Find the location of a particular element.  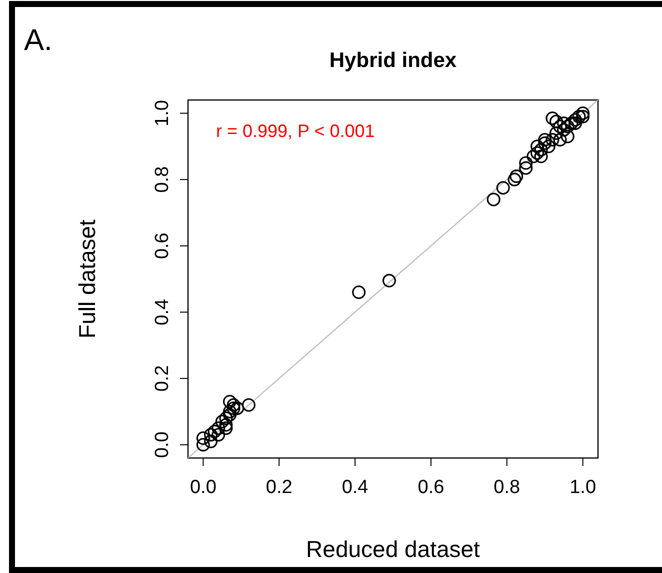

y-tick-label: 0.4 is located at coordinates (162, 312).